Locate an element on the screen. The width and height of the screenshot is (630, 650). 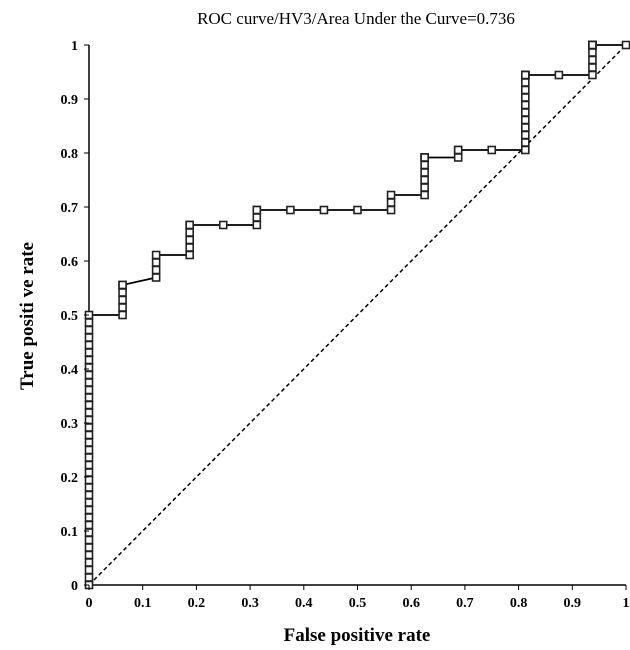
x-tick-label: 0.3 is located at coordinates (250, 603).